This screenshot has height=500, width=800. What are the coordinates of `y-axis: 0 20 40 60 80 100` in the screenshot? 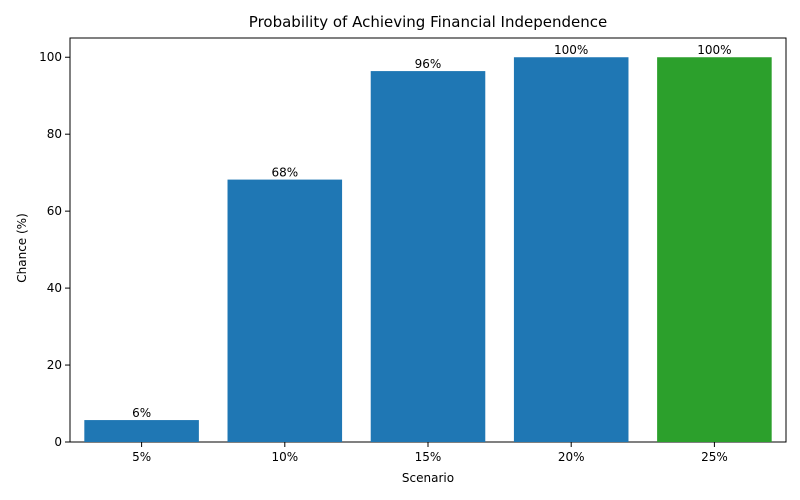 It's located at (54, 249).